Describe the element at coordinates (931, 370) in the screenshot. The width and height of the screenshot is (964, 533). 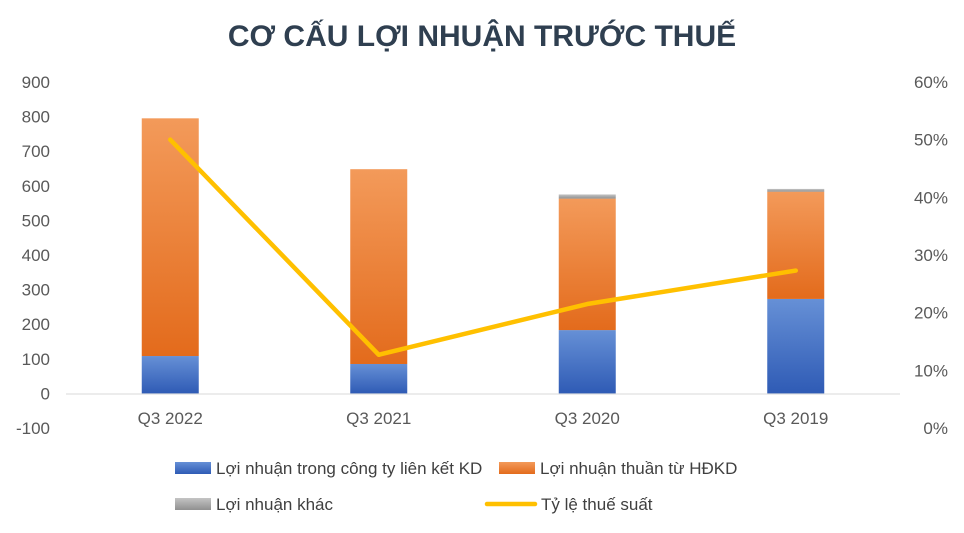
I see `right-tick-label: 10%` at that location.